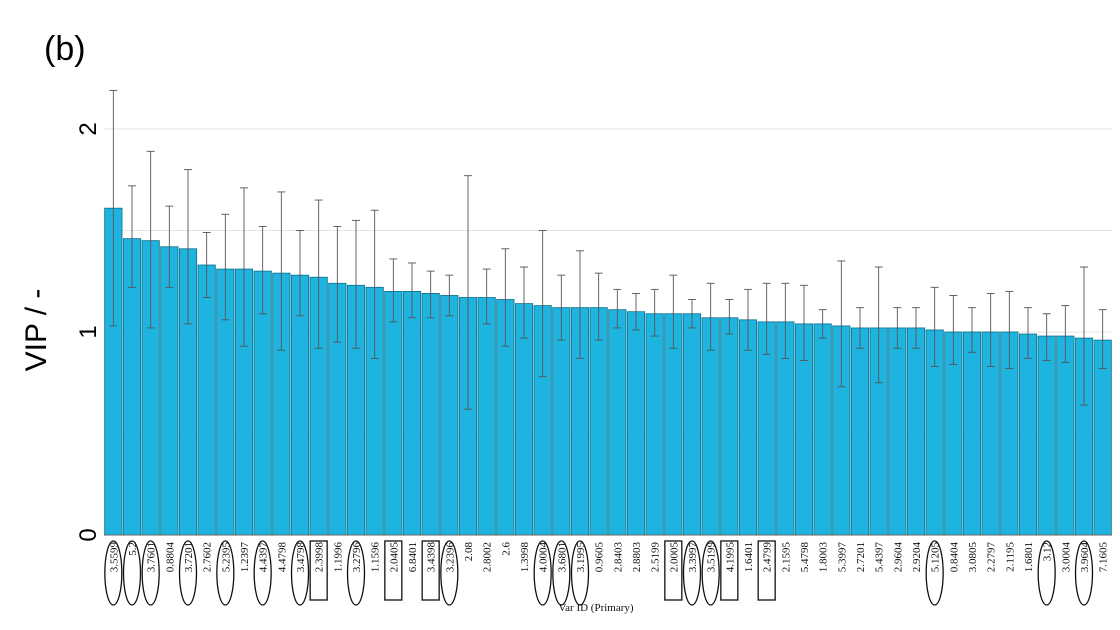 The width and height of the screenshot is (1120, 630). Describe the element at coordinates (65, 49) in the screenshot. I see `panel-label: (b)` at that location.